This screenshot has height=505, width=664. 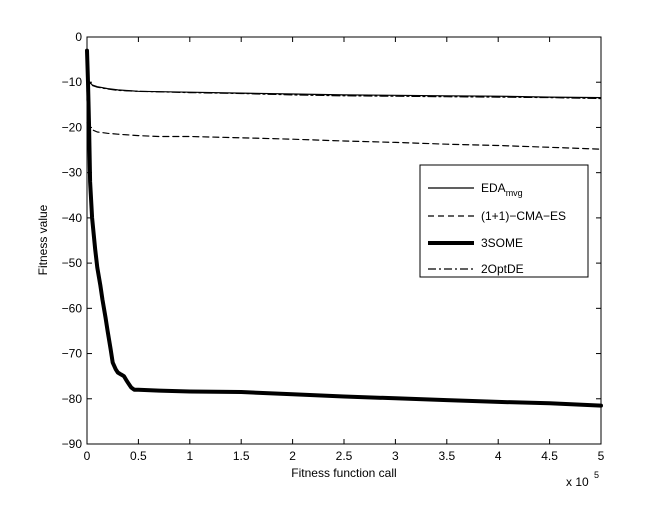 I want to click on y-axis-label: Fitness value, so click(x=43, y=239).